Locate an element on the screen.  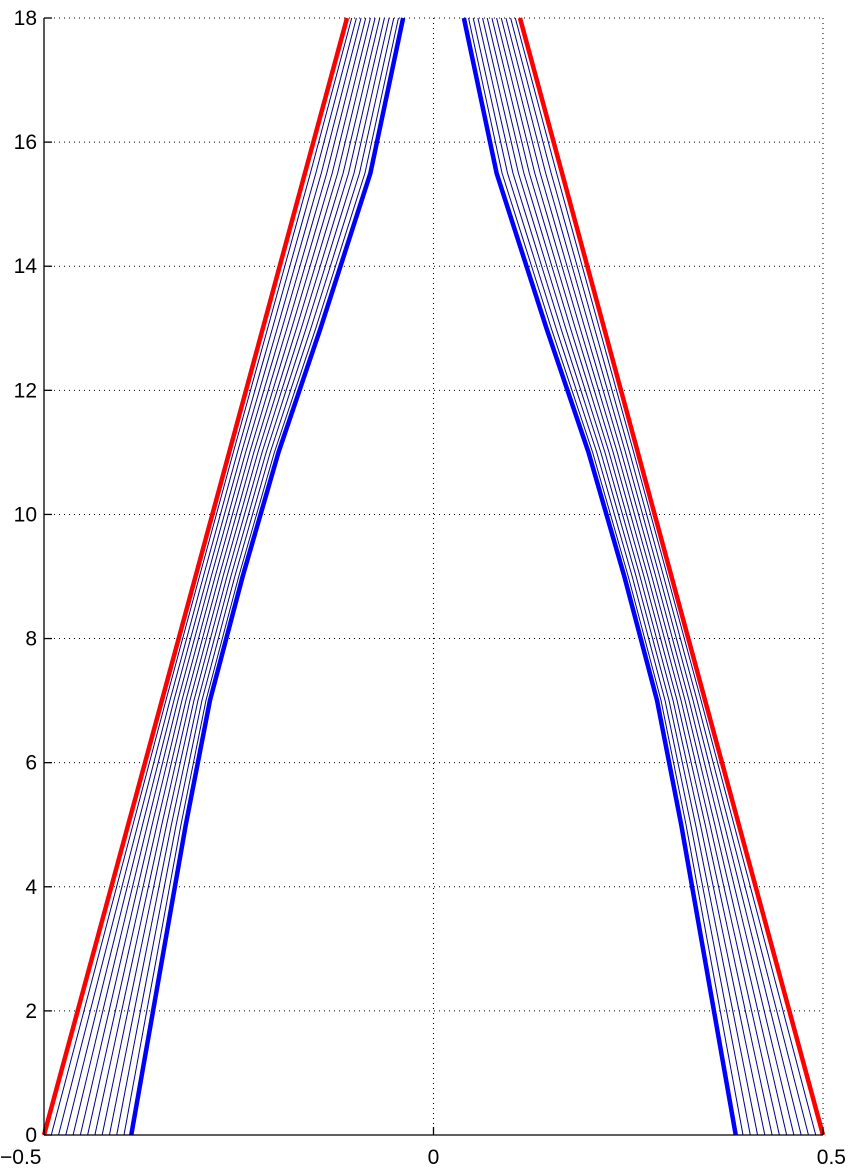
y-tick-label-5: 10 is located at coordinates (25, 514).